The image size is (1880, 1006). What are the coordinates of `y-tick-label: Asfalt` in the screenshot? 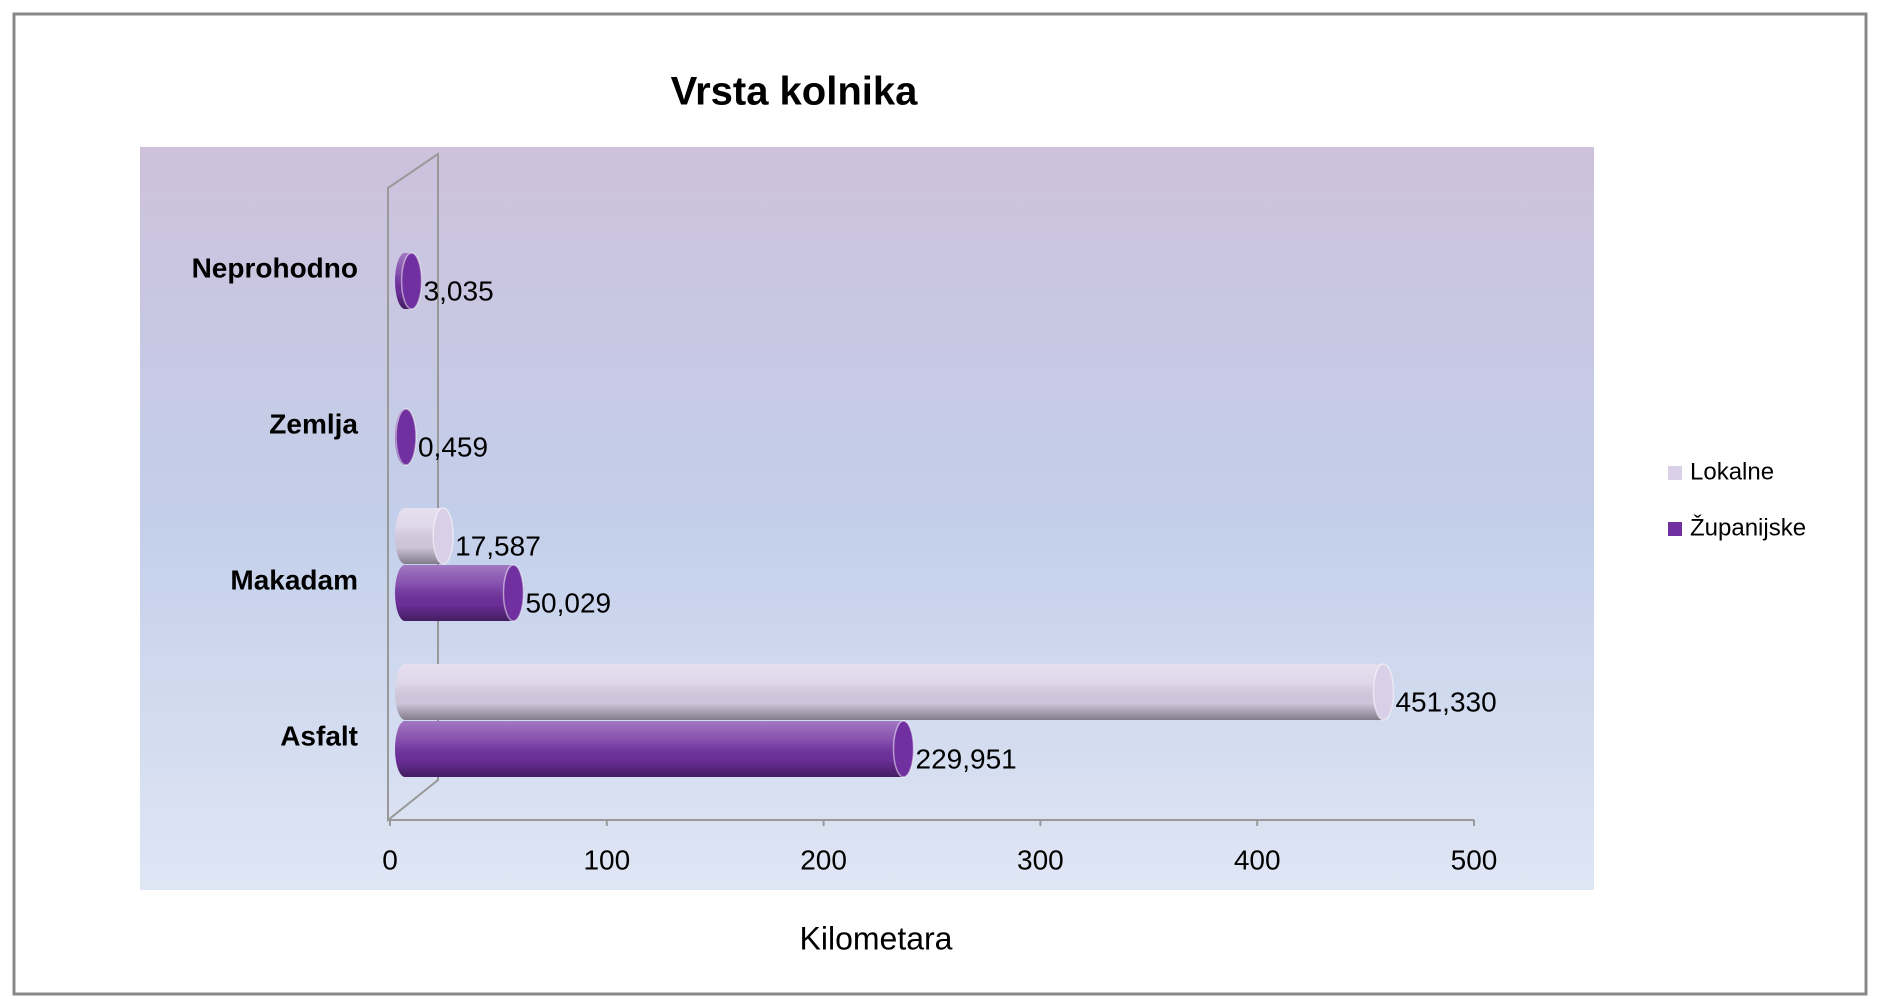 It's located at (319, 735).